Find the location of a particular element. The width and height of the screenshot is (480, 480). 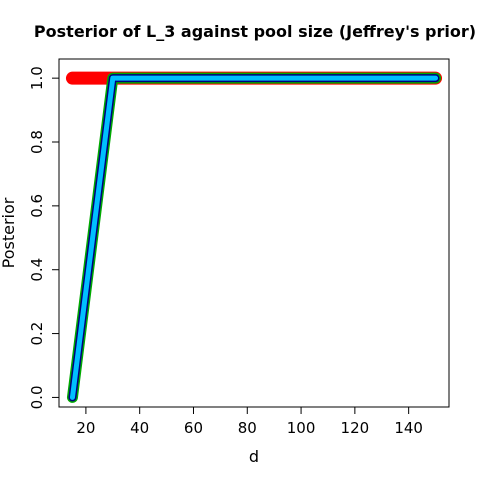

x-axis: 20 40 60 80 100 120 140 is located at coordinates (249, 422).